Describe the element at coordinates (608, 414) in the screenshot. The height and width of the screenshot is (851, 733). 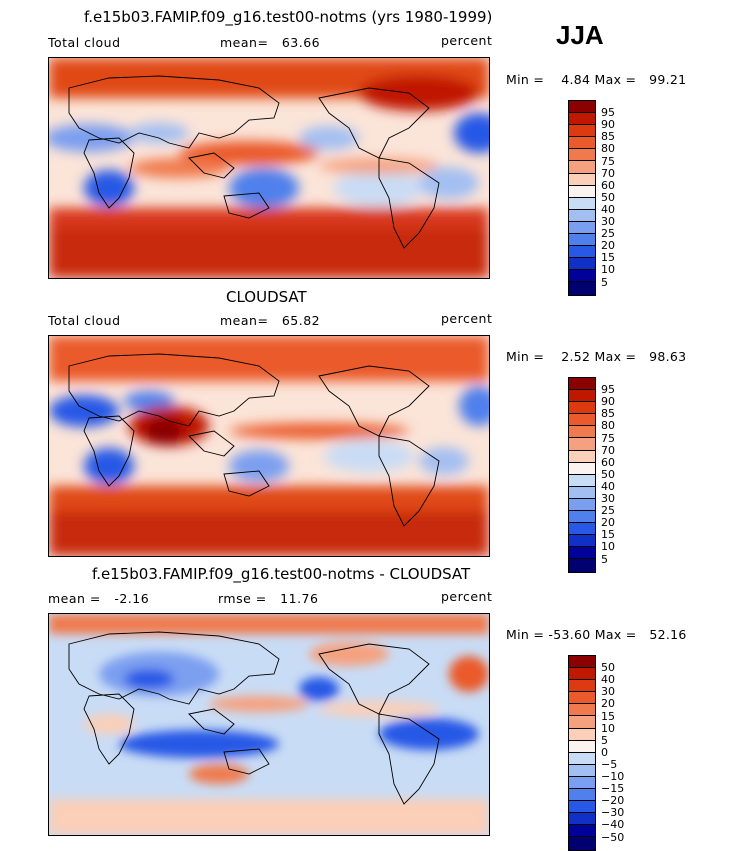
I see `colorbar-tick-label: 85` at that location.